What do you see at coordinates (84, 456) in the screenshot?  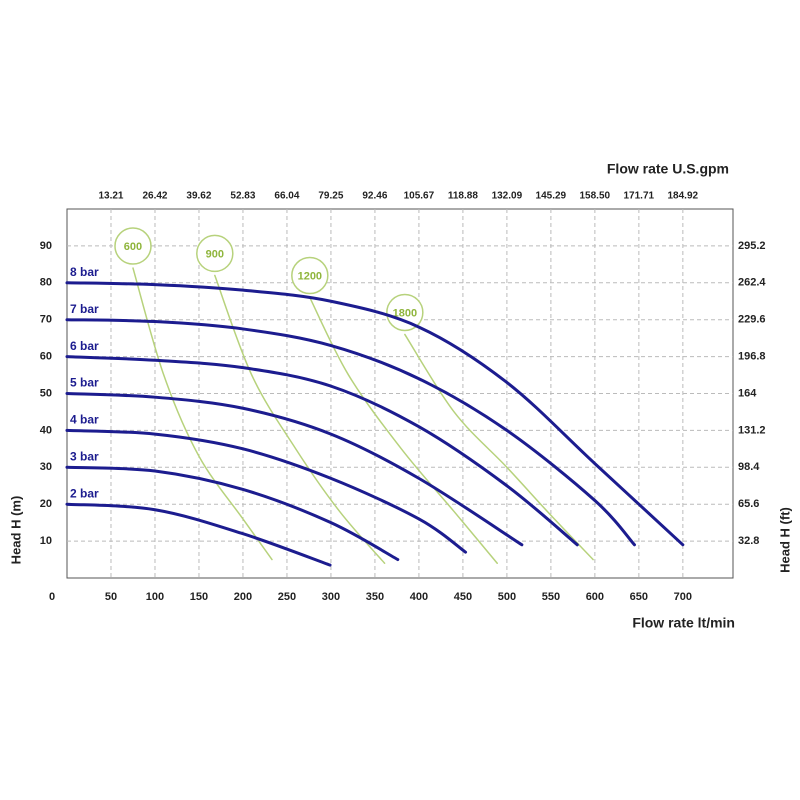 I see `series-label: 3 bar` at bounding box center [84, 456].